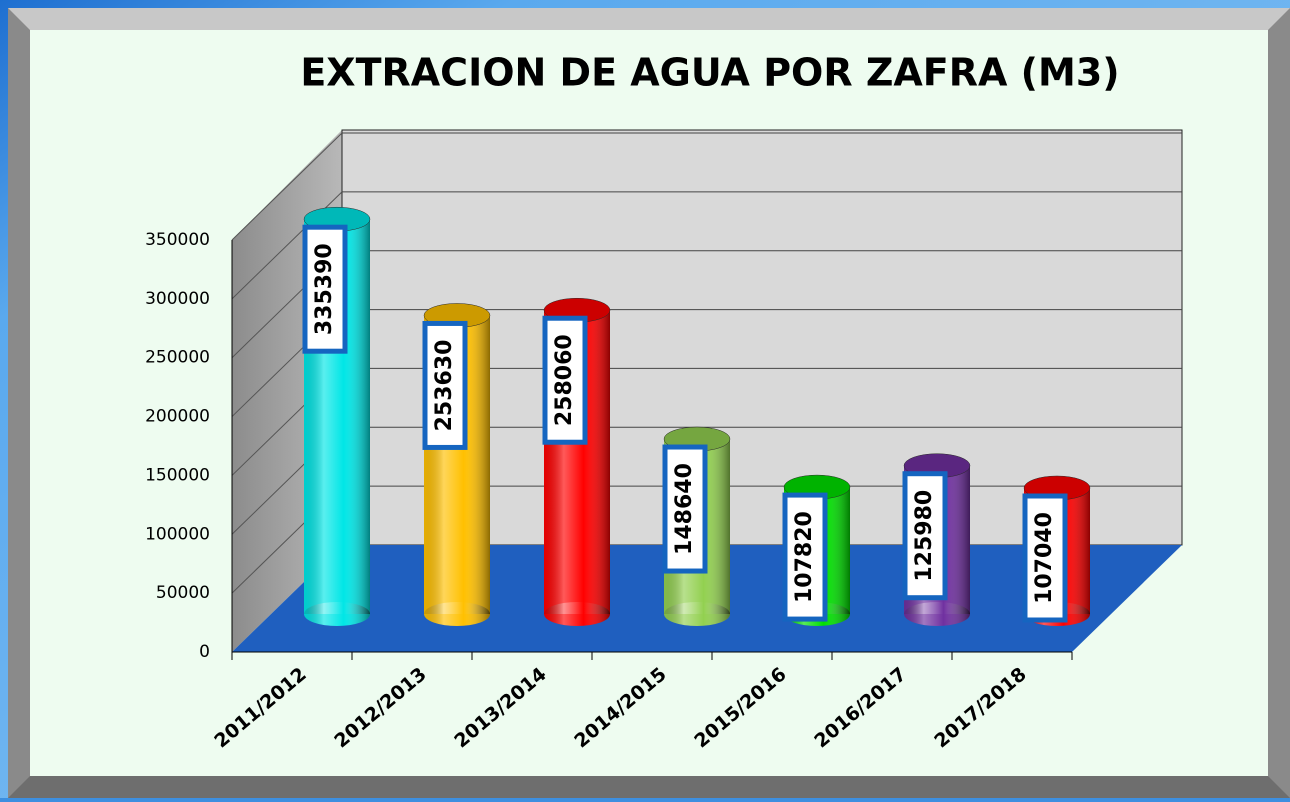  I want to click on y-tick-label: 250000, so click(177, 358).